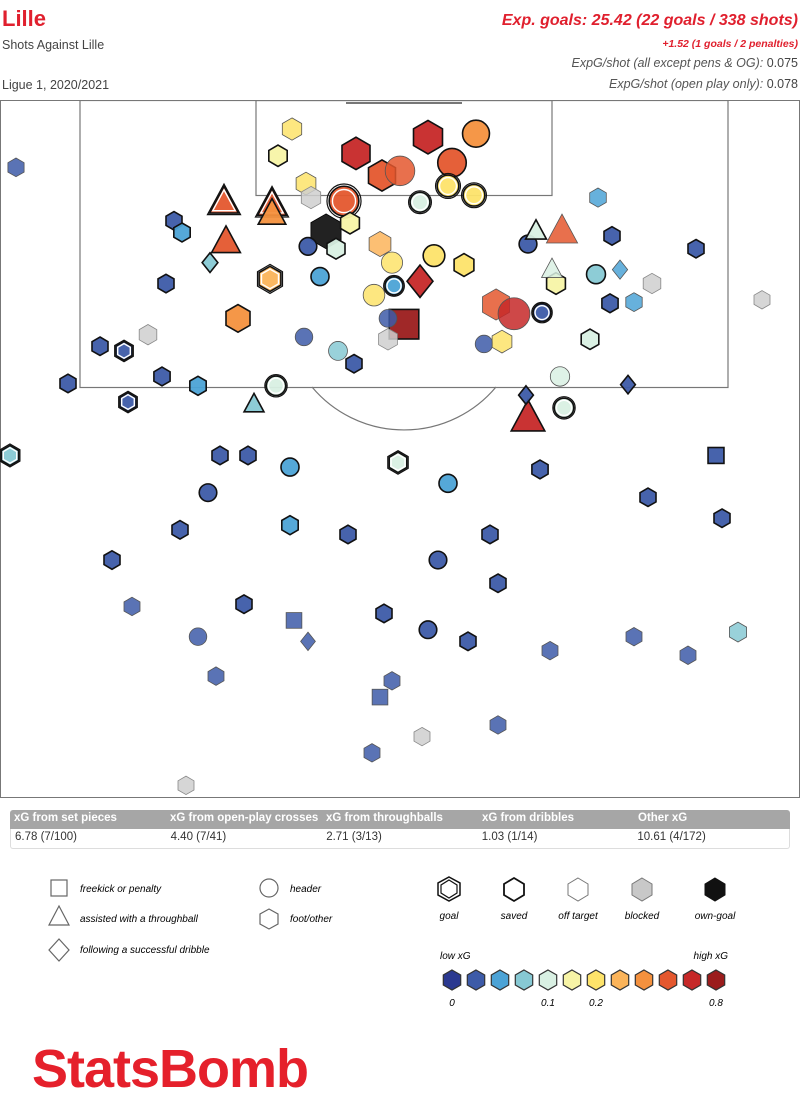 The height and width of the screenshot is (1110, 800). I want to click on xg-scale-tick: 0.2, so click(596, 1003).